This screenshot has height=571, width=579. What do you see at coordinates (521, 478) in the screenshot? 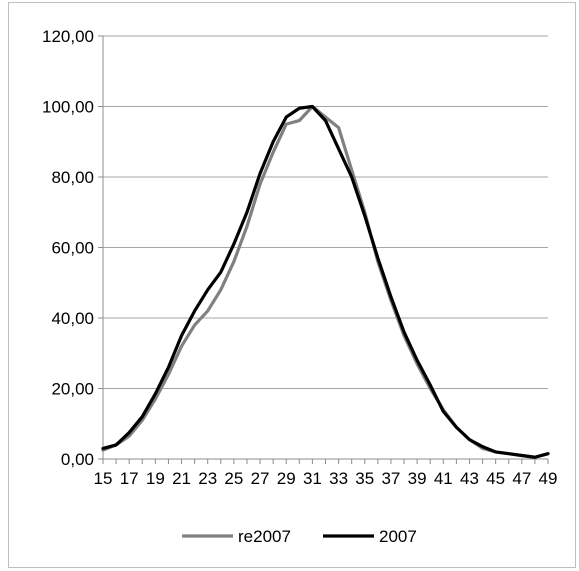
I see `x-tick-label: 47` at bounding box center [521, 478].